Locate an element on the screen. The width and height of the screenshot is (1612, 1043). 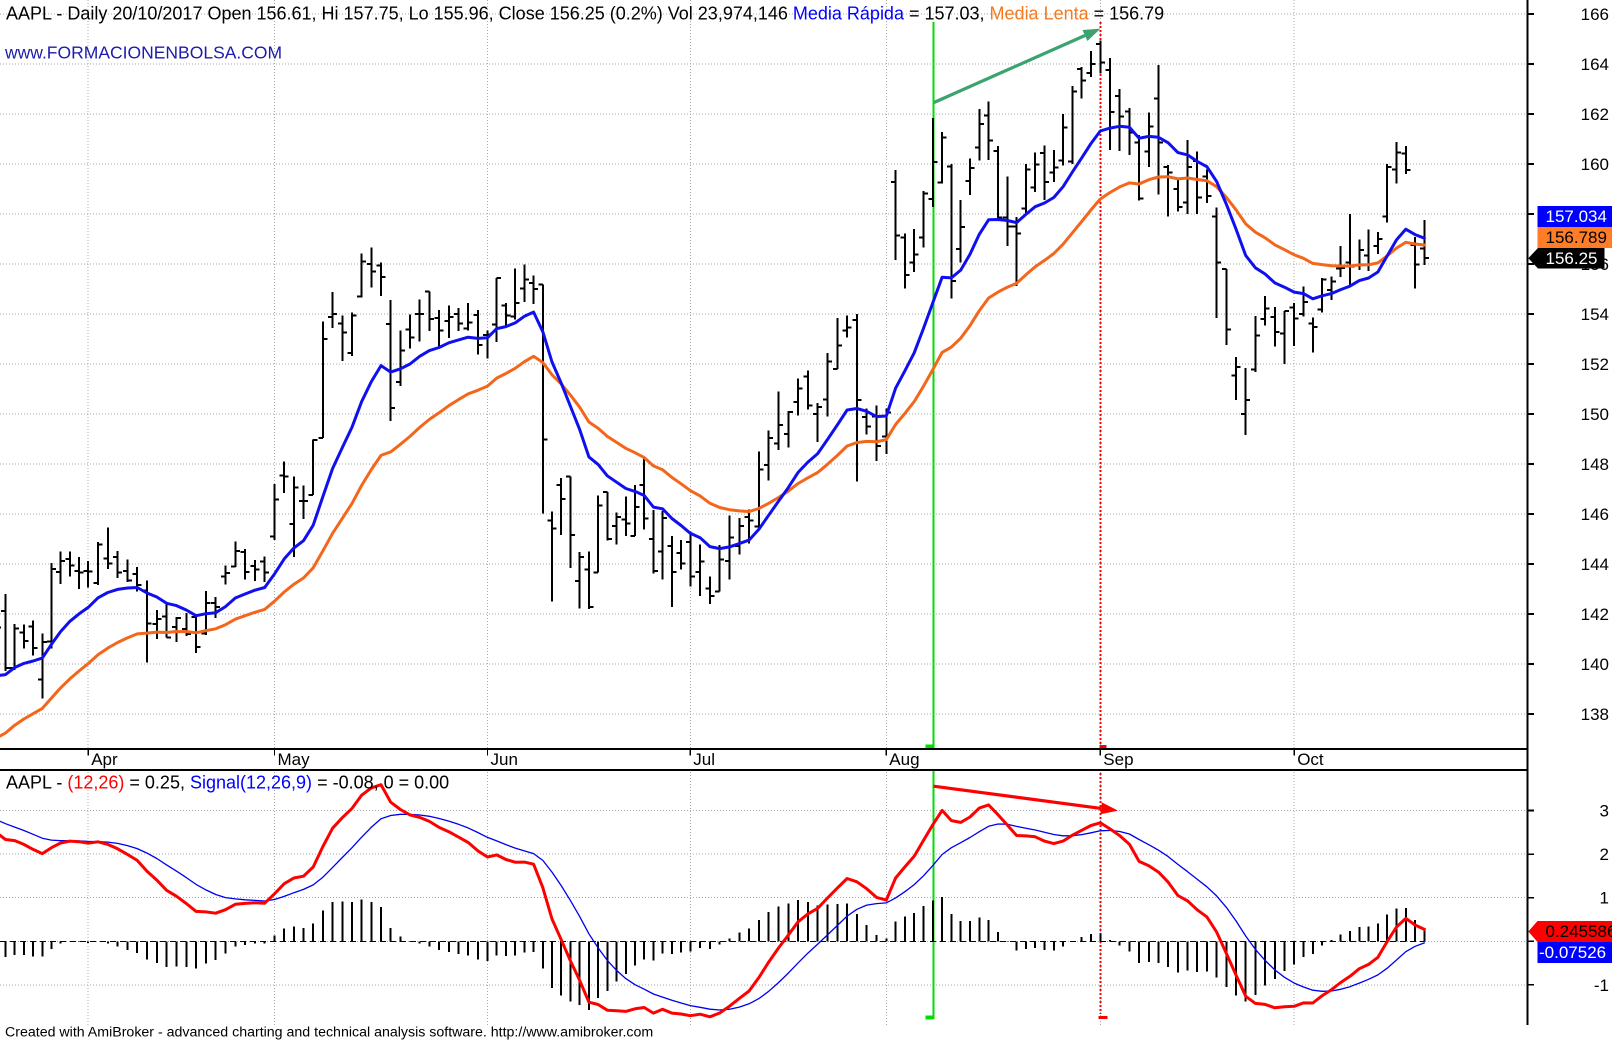
svg-text: 138 is located at coordinates (1595, 714).